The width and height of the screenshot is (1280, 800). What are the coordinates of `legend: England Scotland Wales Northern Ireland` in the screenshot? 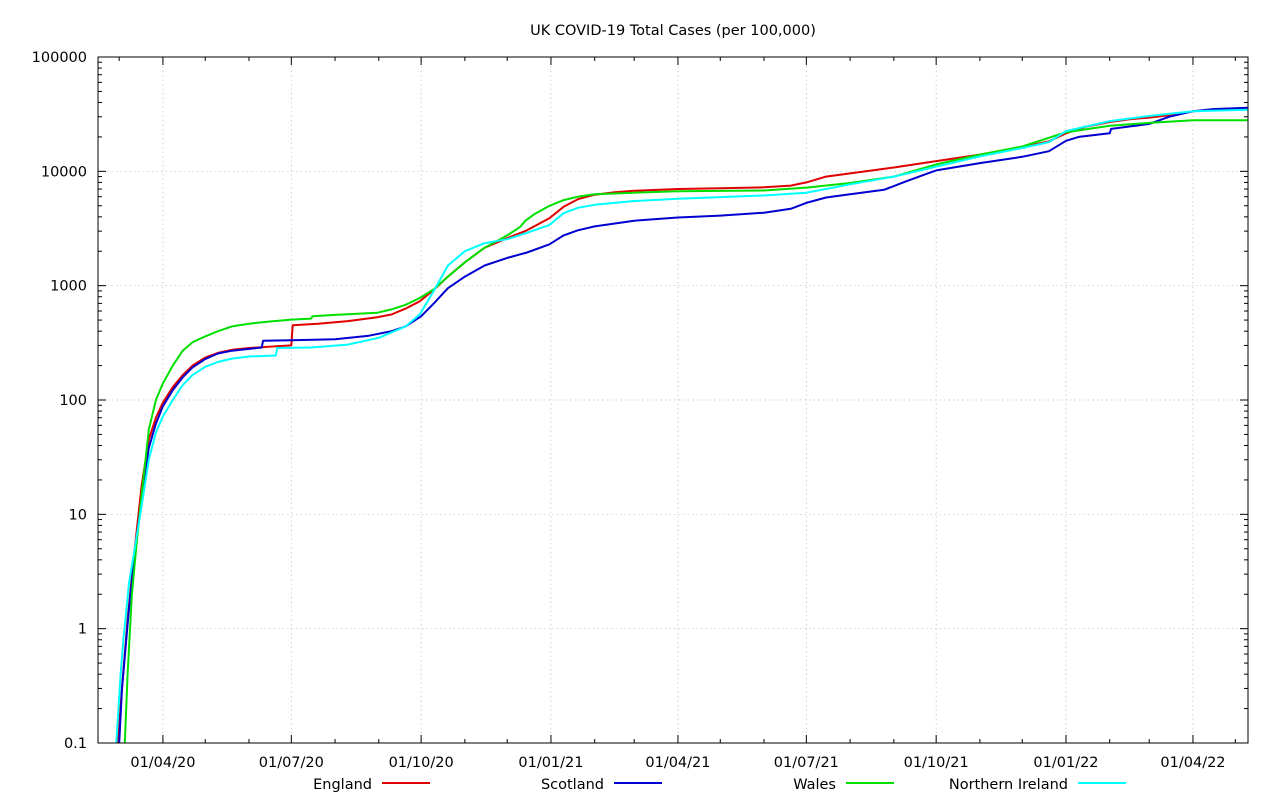 It's located at (719, 785).